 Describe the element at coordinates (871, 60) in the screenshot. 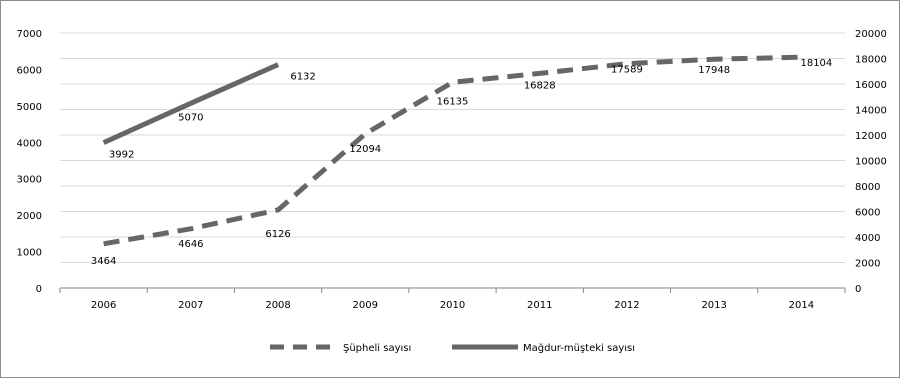

I see `y-right-tick-label: 18000` at that location.